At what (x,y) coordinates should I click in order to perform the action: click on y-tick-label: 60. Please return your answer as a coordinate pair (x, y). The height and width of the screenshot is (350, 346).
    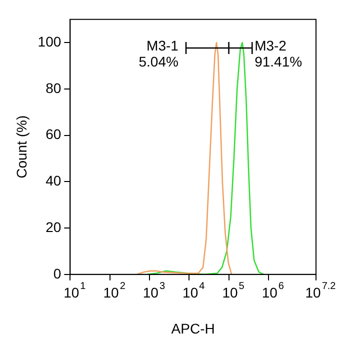
    Looking at the image, I should click on (54, 134).